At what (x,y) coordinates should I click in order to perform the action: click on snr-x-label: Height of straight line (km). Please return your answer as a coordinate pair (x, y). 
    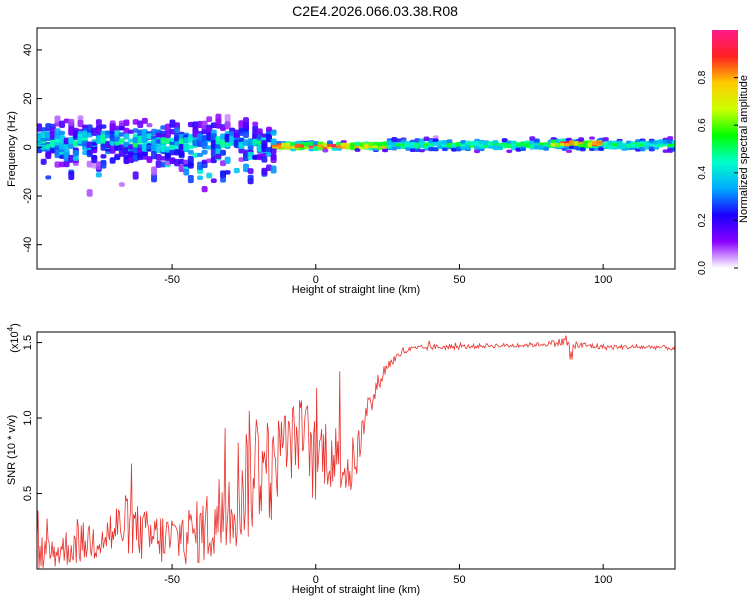
    Looking at the image, I should click on (356, 590).